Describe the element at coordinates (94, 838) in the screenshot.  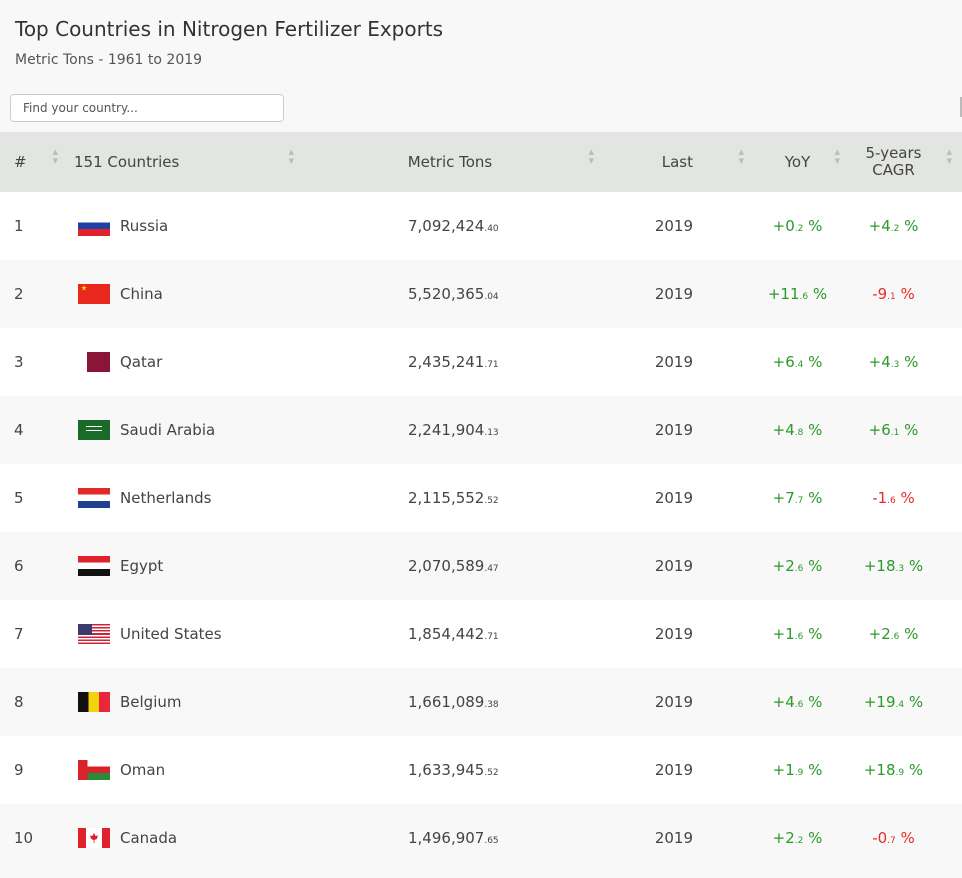
I see `canada-flag-icon` at that location.